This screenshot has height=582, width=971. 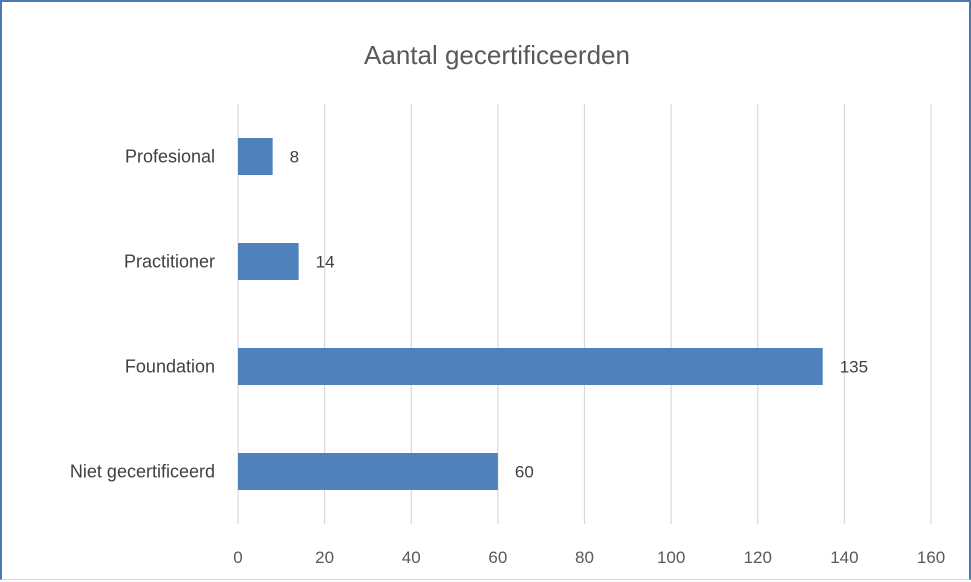 I want to click on x-tick-label: 40, so click(x=411, y=557).